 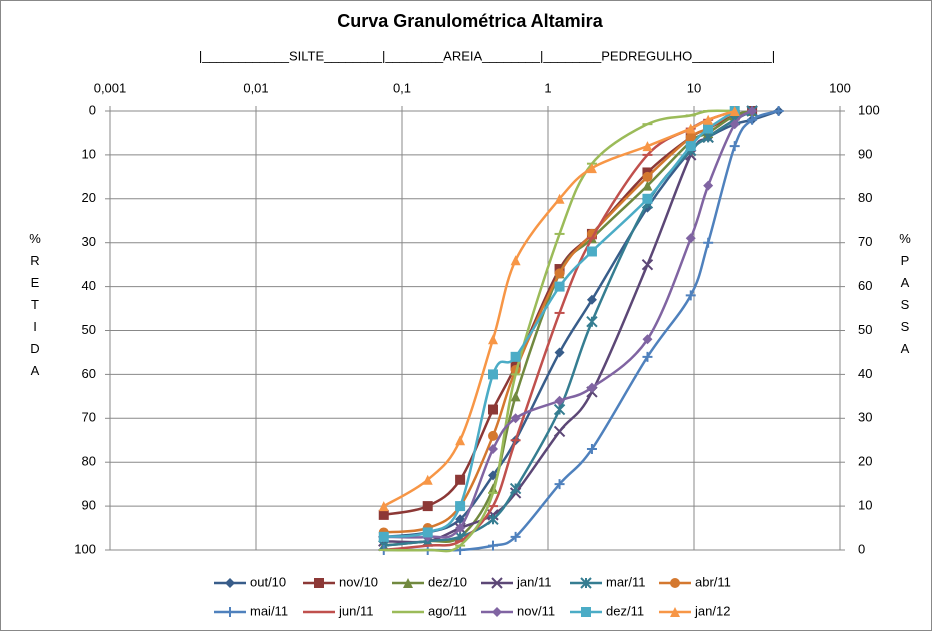 What do you see at coordinates (625, 610) in the screenshot?
I see `legend-label: dez/11` at bounding box center [625, 610].